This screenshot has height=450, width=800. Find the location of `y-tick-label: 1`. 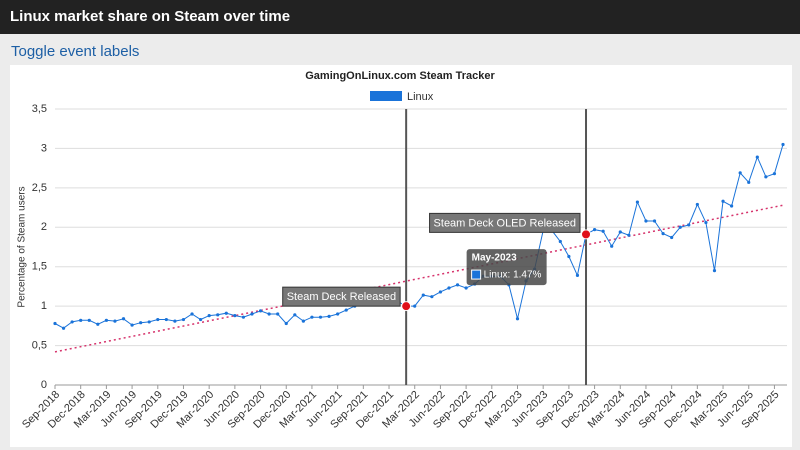

y-tick-label: 1 is located at coordinates (44, 306).